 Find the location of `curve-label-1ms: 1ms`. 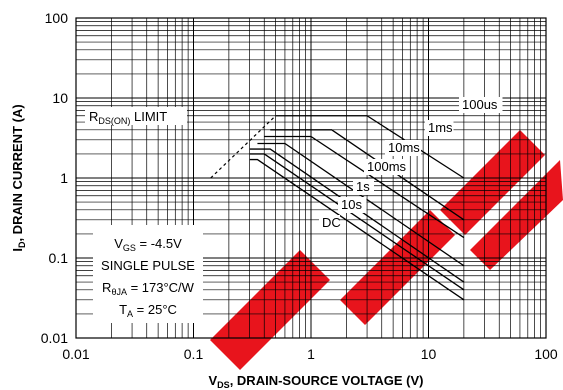

curve-label-1ms: 1ms is located at coordinates (440, 127).